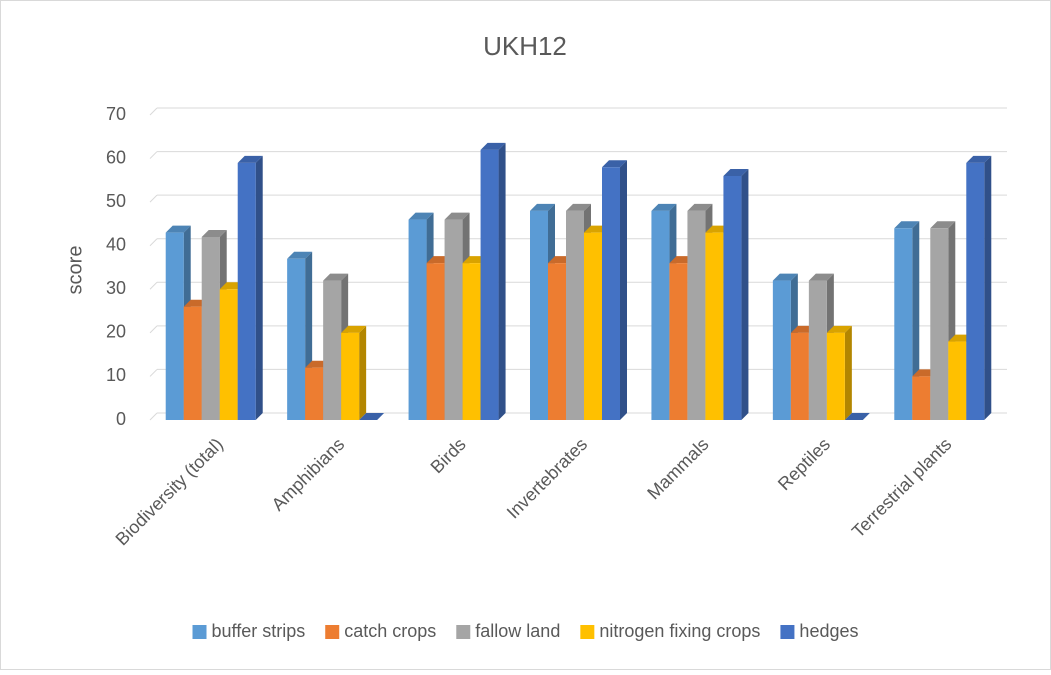 Image resolution: width=1051 pixels, height=675 pixels. Describe the element at coordinates (679, 631) in the screenshot. I see `legend-label: nitrogen fixing crops` at that location.